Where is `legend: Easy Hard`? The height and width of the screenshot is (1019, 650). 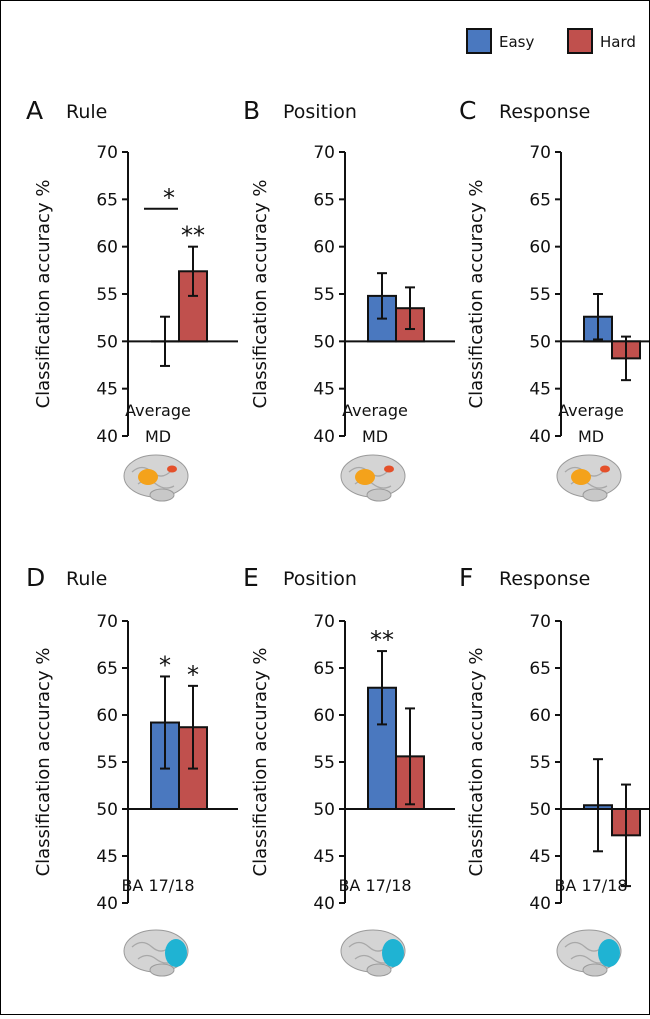 legend: Easy Hard is located at coordinates (551, 41).